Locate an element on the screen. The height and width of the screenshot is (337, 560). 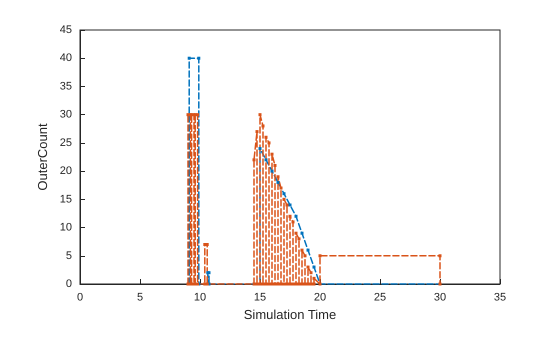
x-axis-title: Simulation Time is located at coordinates (290, 314).